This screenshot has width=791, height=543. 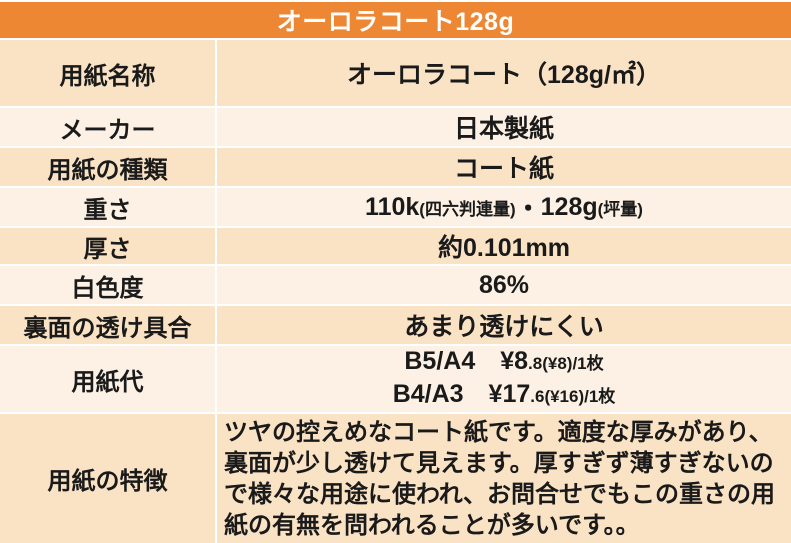 I want to click on price-b4a3-small: .6(¥16)/1枚, so click(x=573, y=396).